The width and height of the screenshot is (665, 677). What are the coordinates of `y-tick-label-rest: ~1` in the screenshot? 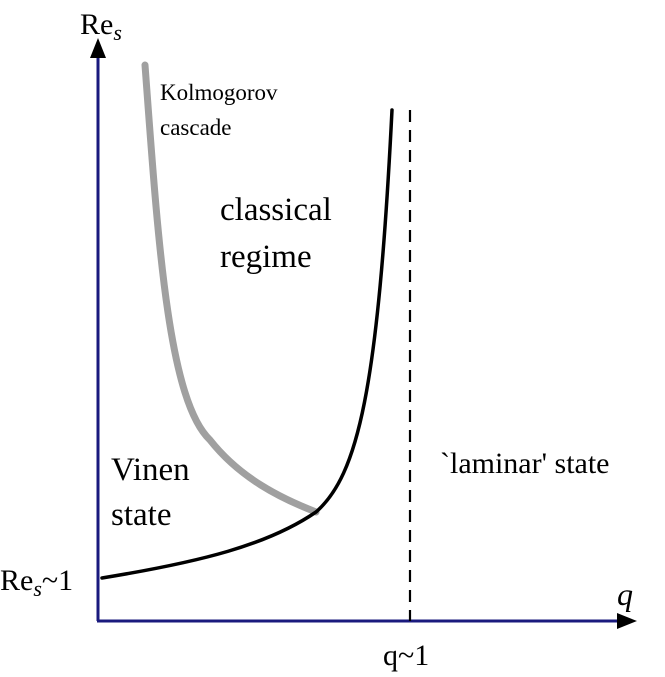 It's located at (57, 580).